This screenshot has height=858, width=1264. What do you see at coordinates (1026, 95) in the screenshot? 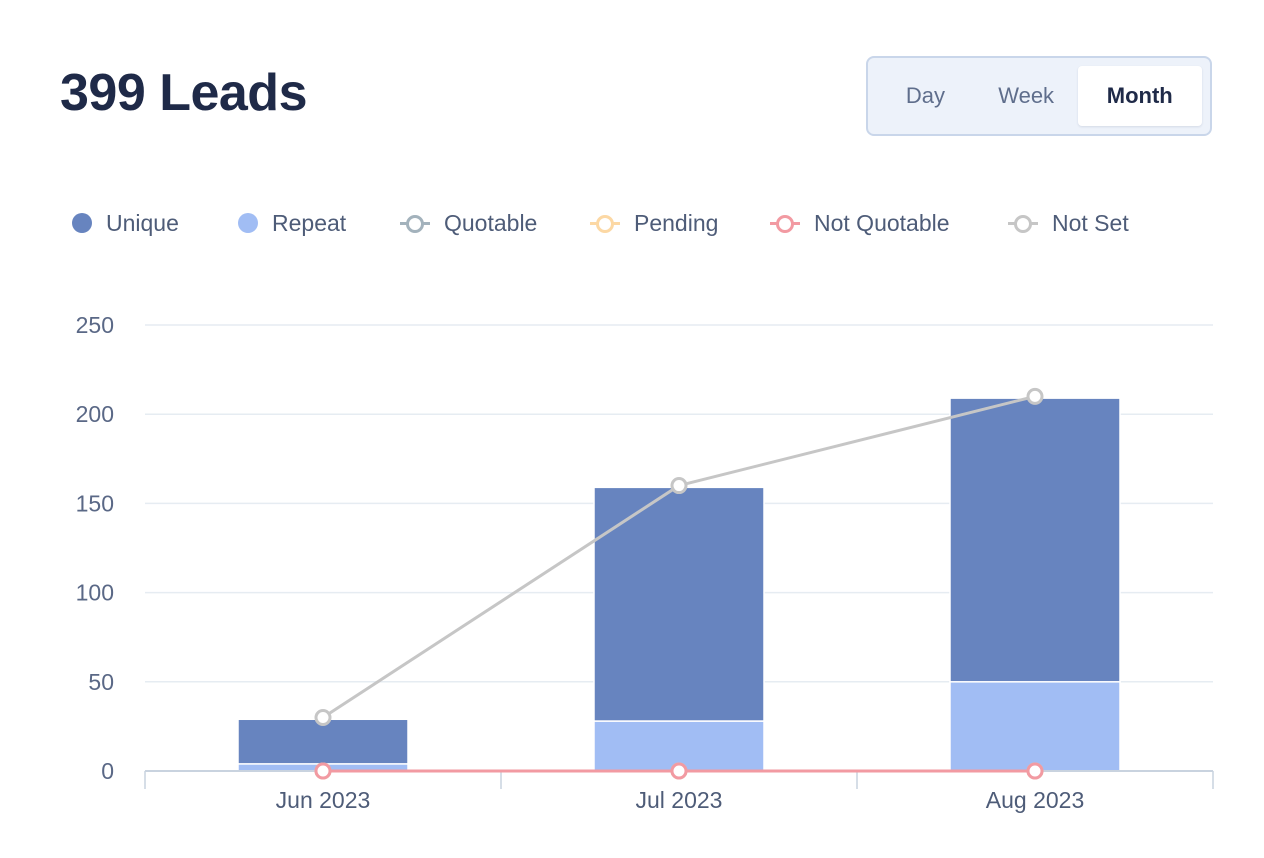
I see `range-week-button: Week` at bounding box center [1026, 95].